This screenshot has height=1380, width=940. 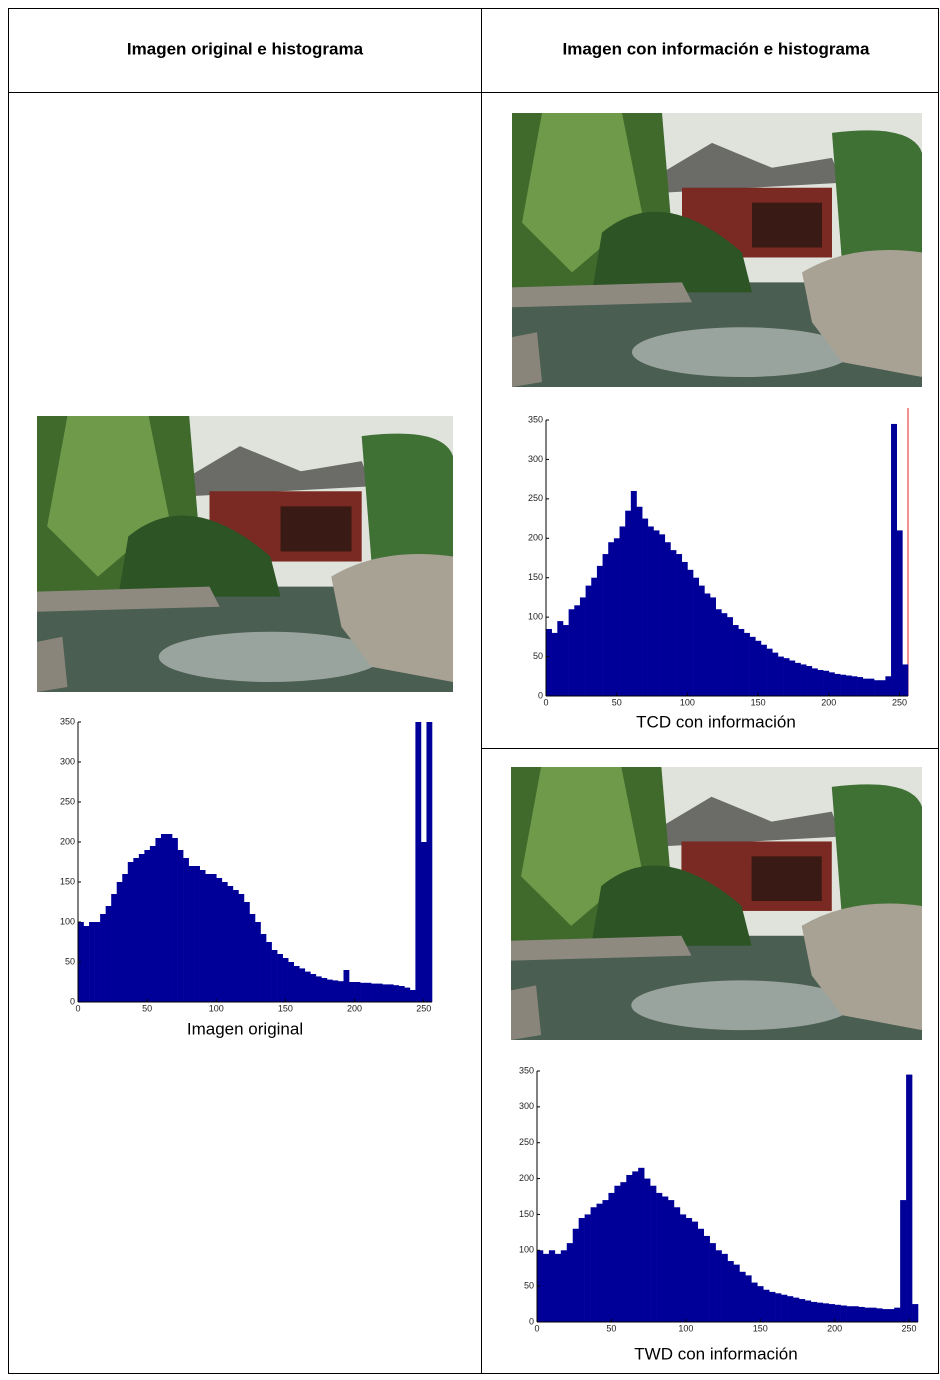 What do you see at coordinates (245, 554) in the screenshot?
I see `photo` at bounding box center [245, 554].